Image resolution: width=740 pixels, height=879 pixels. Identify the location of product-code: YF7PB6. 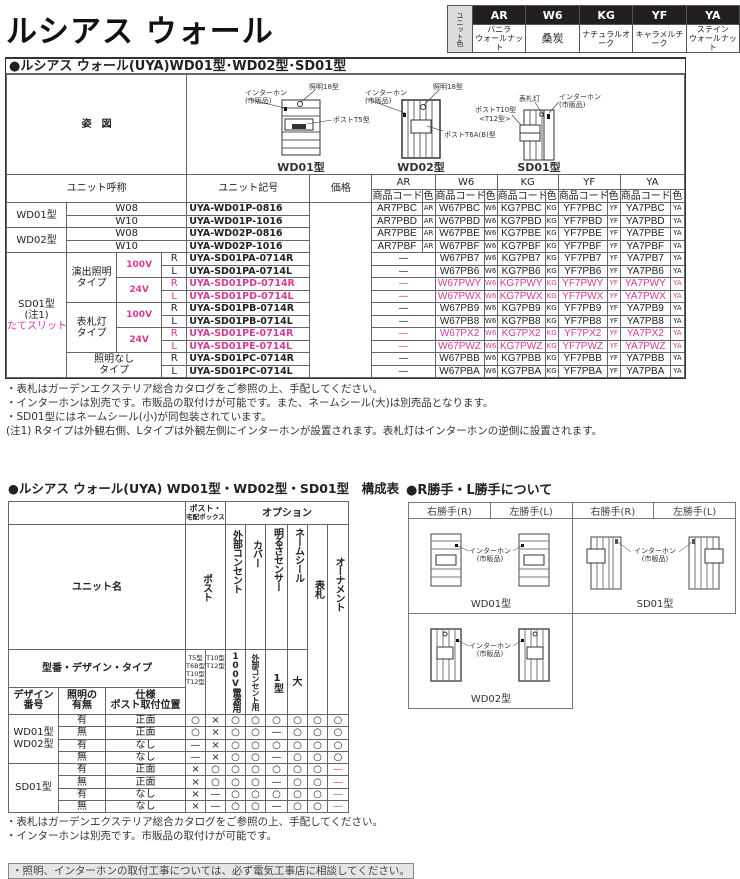
(582, 271).